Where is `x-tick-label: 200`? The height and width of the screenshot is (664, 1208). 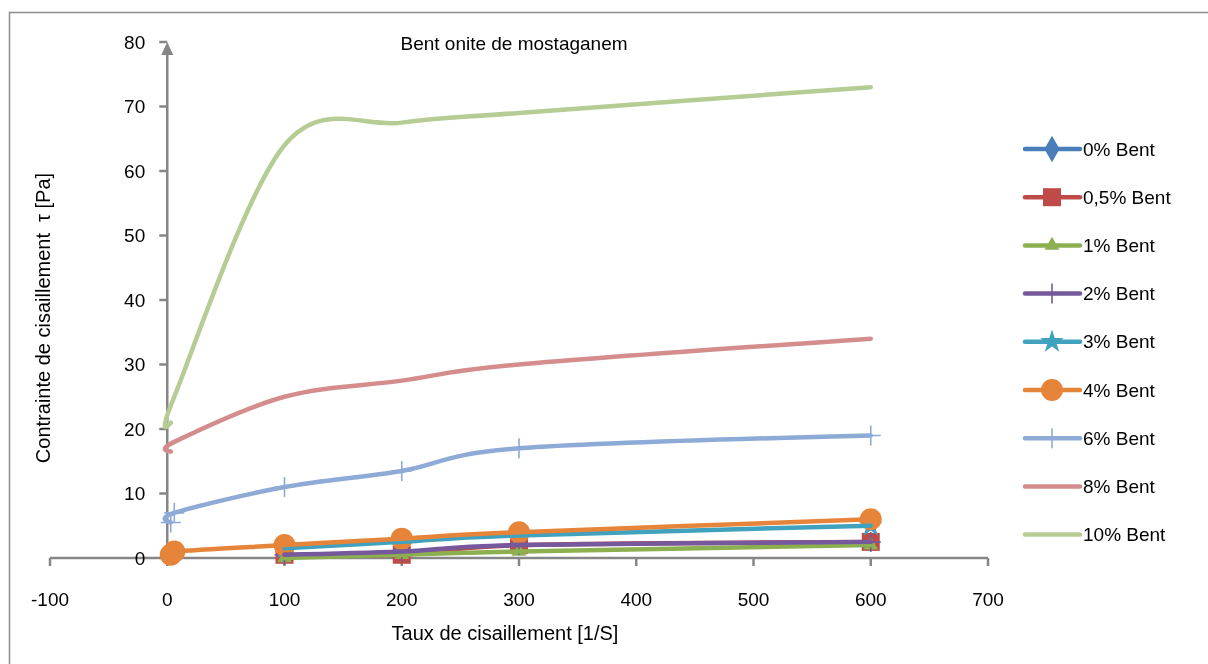 x-tick-label: 200 is located at coordinates (401, 599).